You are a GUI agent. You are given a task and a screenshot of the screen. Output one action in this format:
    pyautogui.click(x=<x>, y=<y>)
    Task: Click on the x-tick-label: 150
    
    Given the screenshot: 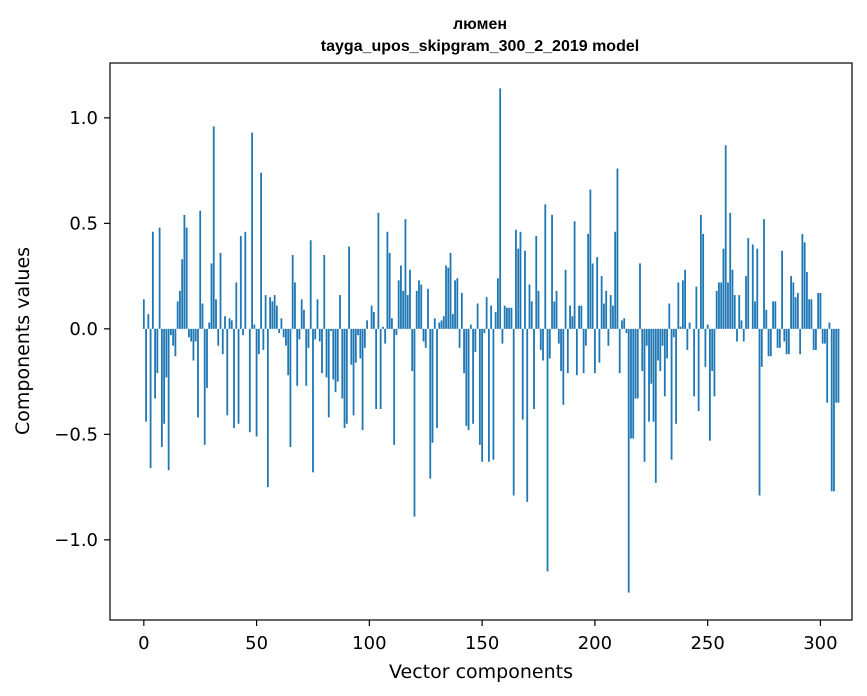 What is the action you would take?
    pyautogui.click(x=482, y=643)
    